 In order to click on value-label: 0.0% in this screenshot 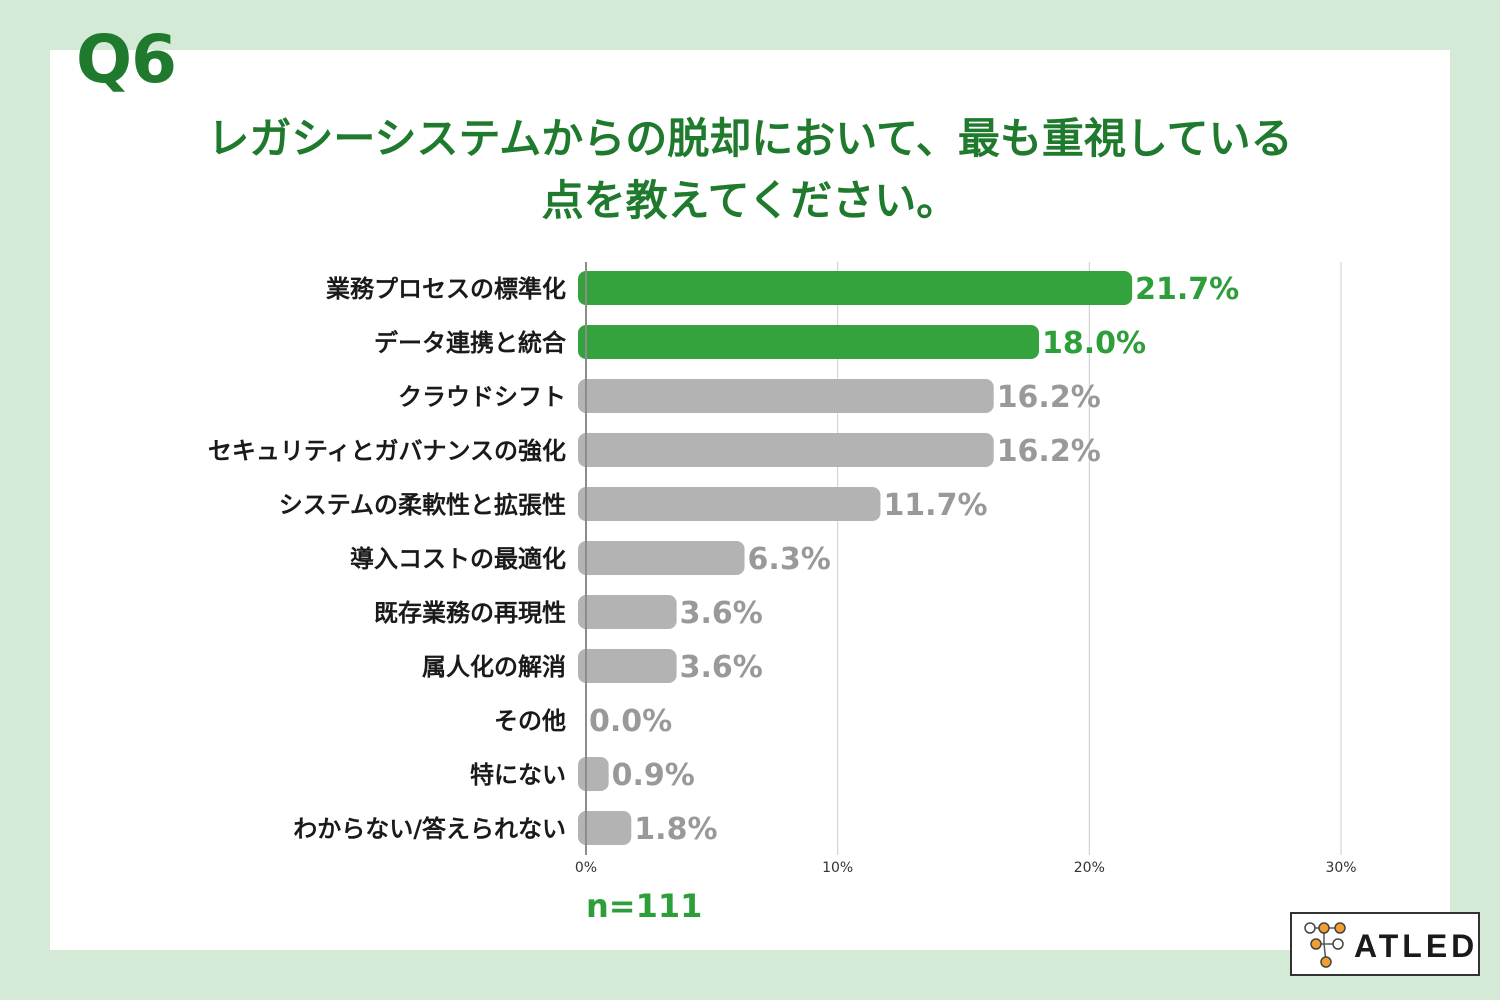, I will do `click(630, 721)`.